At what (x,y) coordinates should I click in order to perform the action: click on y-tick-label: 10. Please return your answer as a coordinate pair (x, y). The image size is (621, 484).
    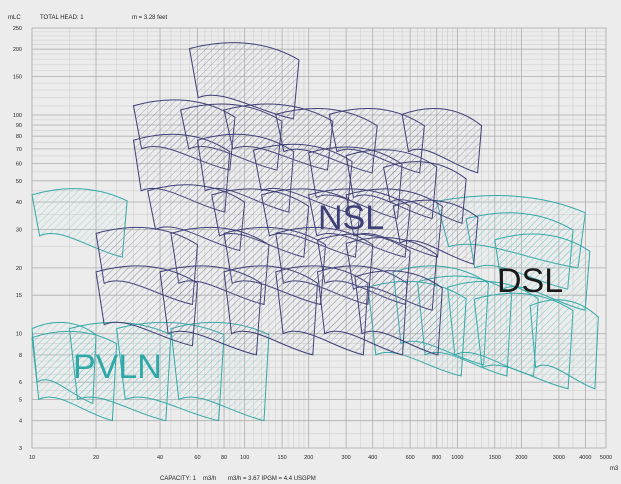
    Looking at the image, I should click on (19, 335).